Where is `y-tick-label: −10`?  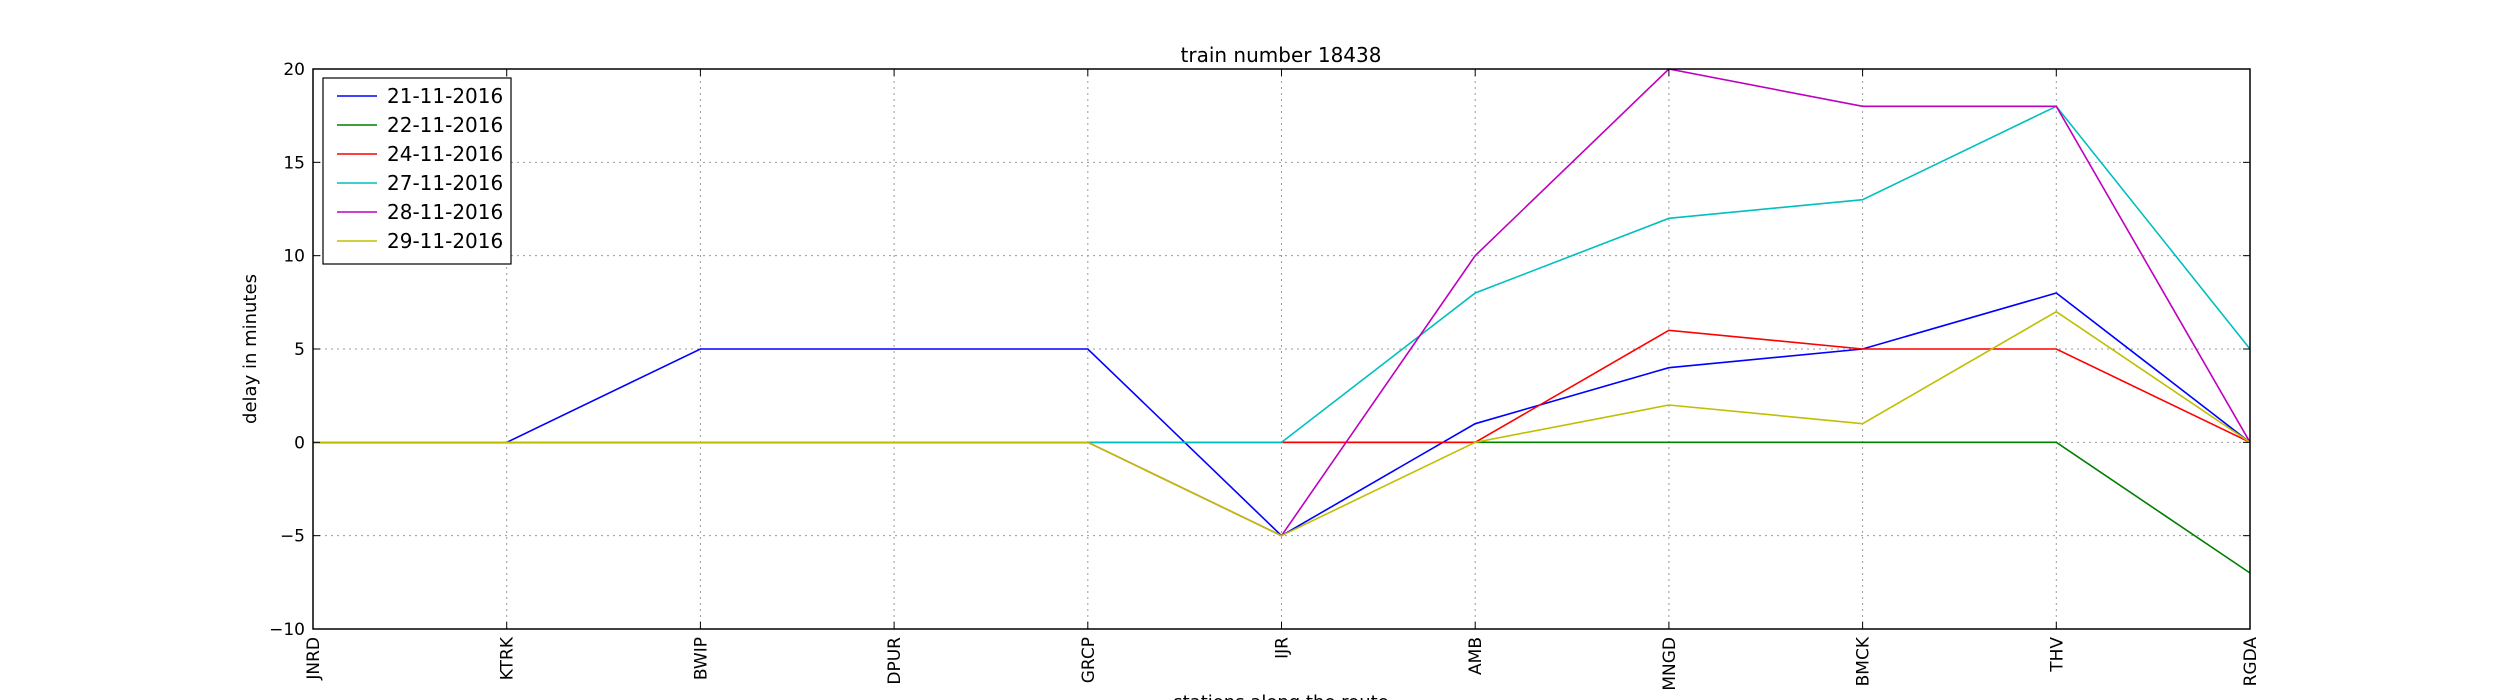 y-tick-label: −10 is located at coordinates (287, 630).